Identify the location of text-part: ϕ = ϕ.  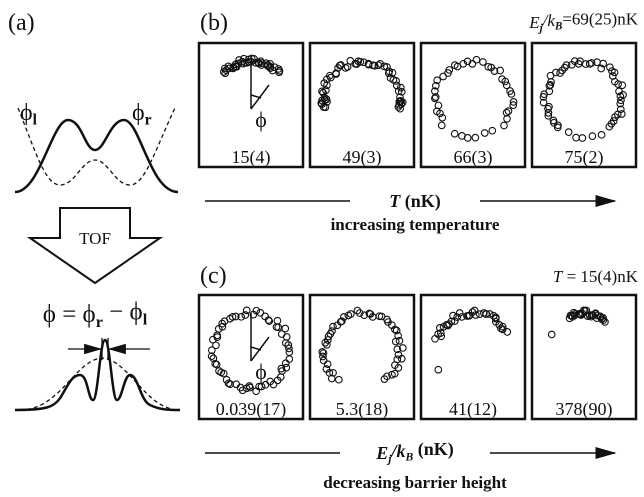
(69, 314).